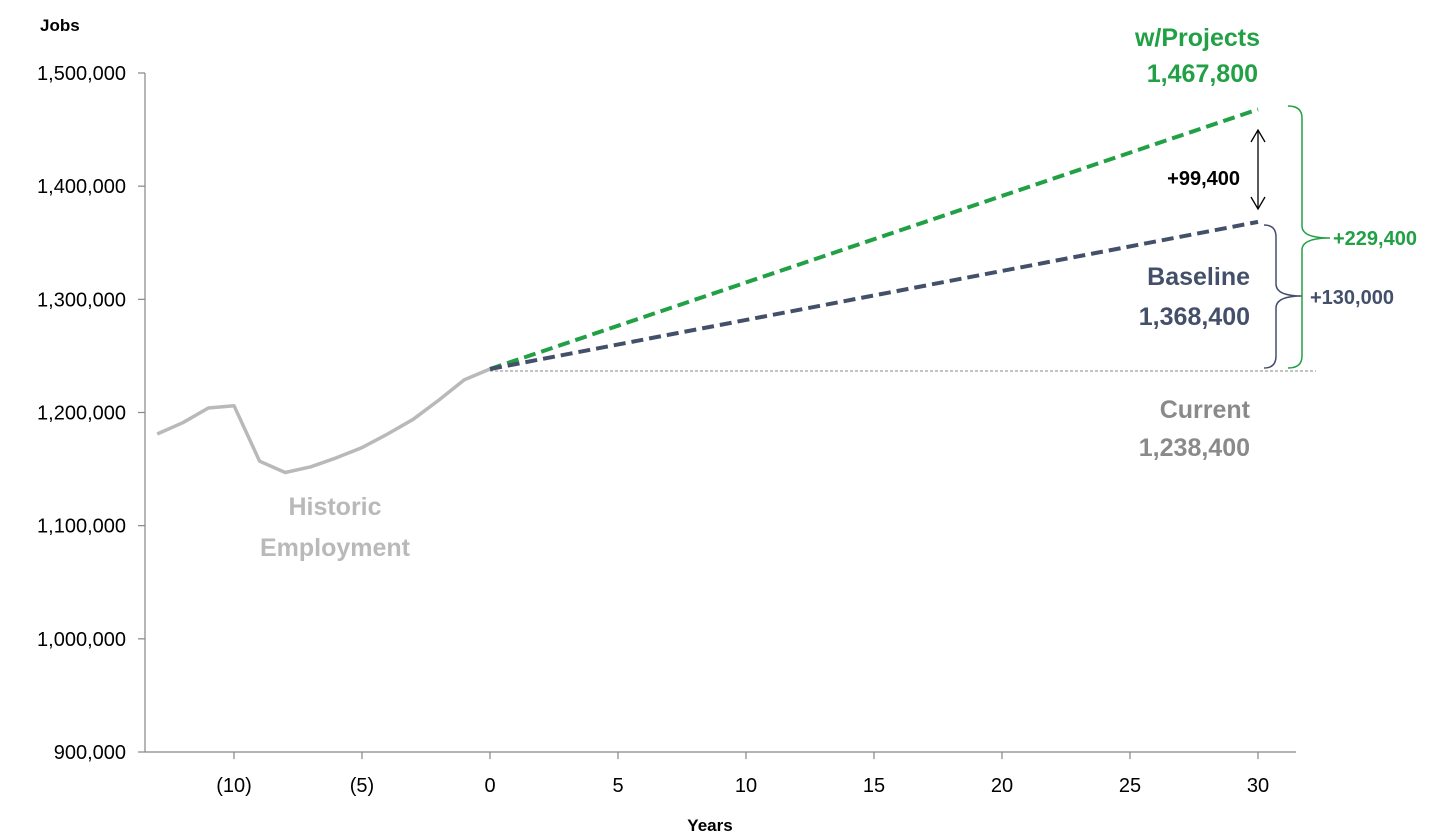  Describe the element at coordinates (1283, 296) in the screenshot. I see `baseline-current-brace` at that location.